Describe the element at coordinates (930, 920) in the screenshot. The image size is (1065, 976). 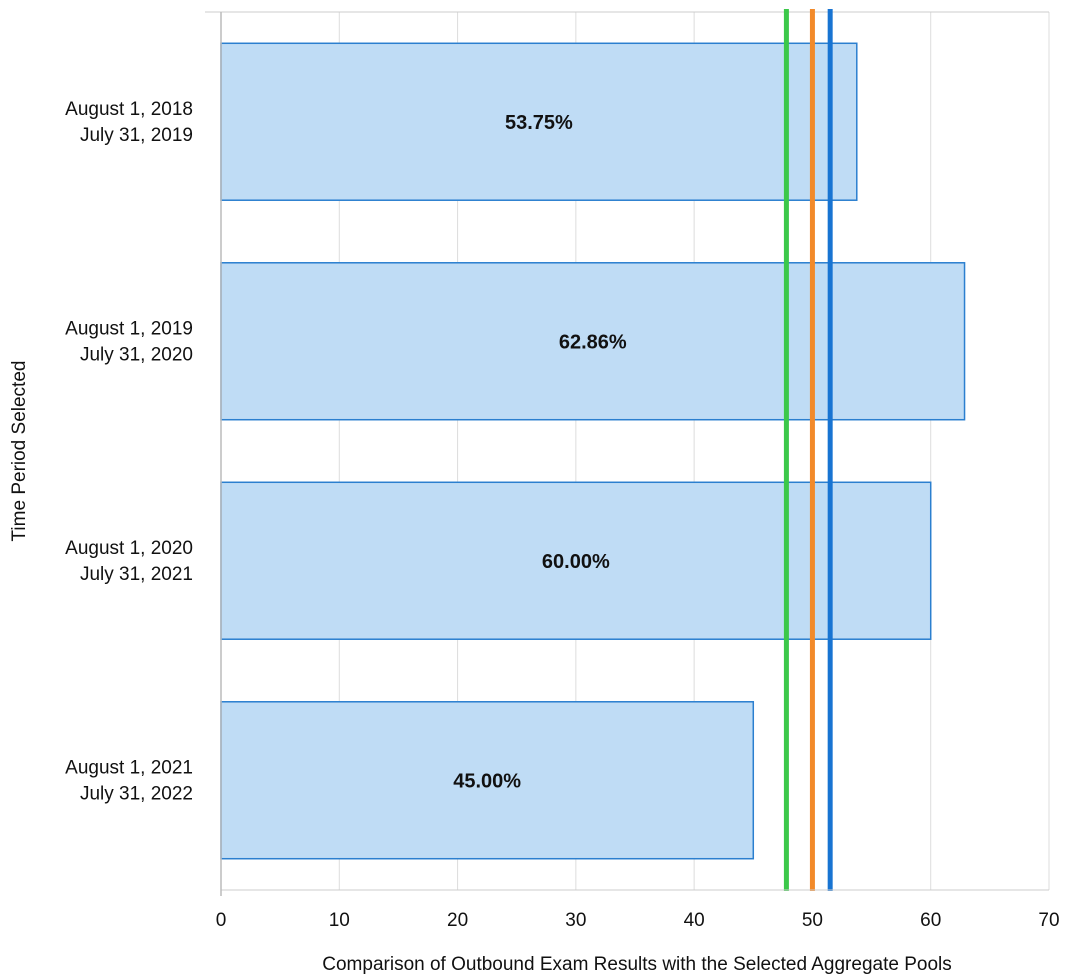
I see `x-tick-label: 60` at that location.